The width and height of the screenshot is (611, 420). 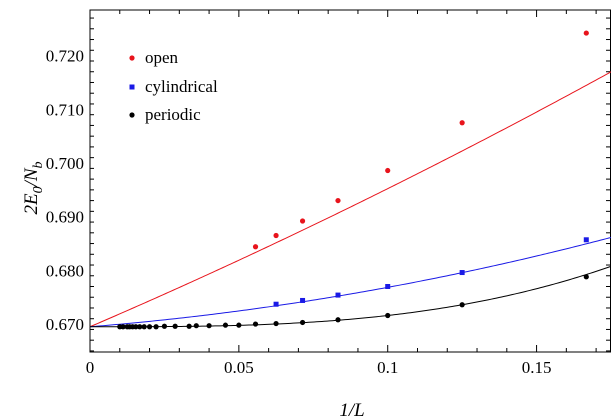 I want to click on y-tick-label: 0.680, so click(x=65, y=270).